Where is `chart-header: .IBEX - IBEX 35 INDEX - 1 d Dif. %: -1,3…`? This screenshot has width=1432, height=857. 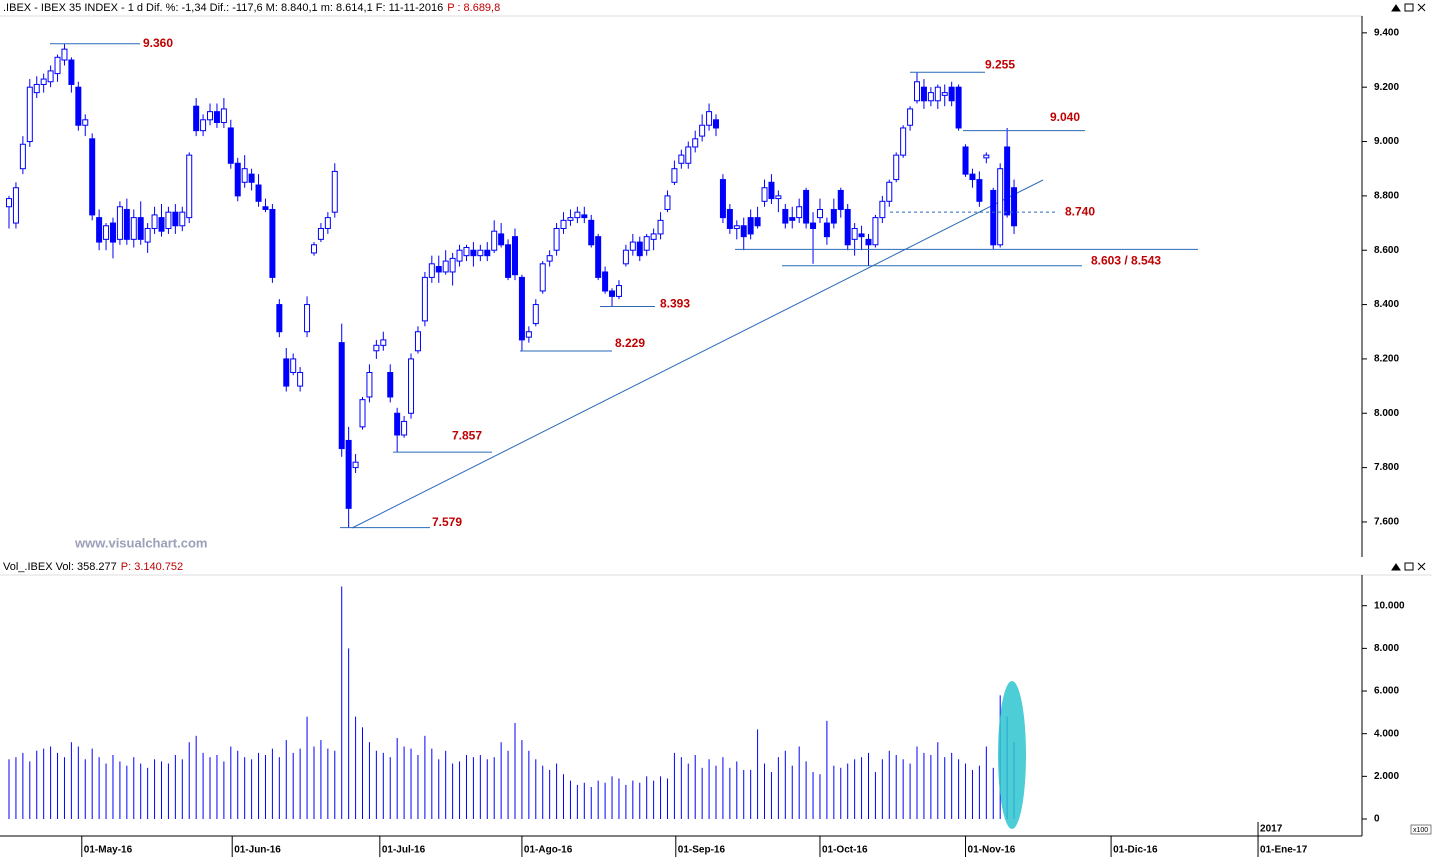 chart-header: .IBEX - IBEX 35 INDEX - 1 d Dif. %: -1,3… is located at coordinates (251, 8).